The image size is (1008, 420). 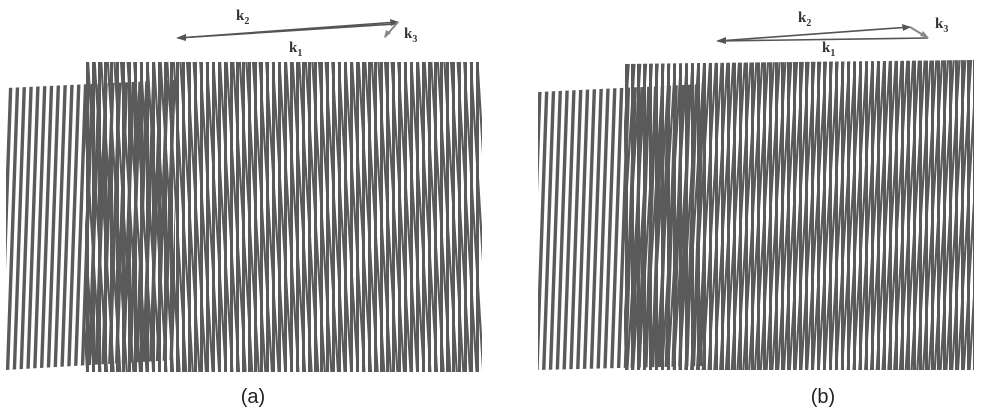 What do you see at coordinates (804, 19) in the screenshot?
I see `k2-label: k2` at bounding box center [804, 19].